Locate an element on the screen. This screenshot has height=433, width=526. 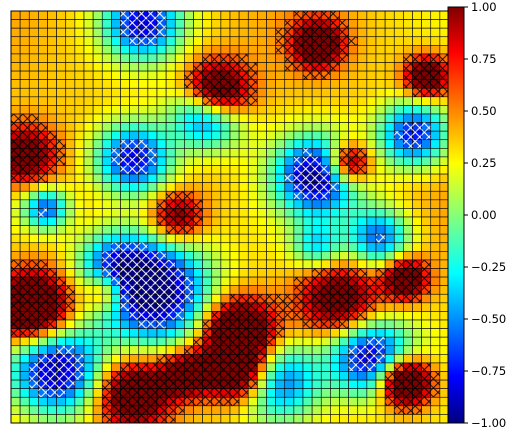
colorbar-ticks: 1.000.750.500.250.00−0.25−0.50−0.75−1.00 is located at coordinates (485, 215).